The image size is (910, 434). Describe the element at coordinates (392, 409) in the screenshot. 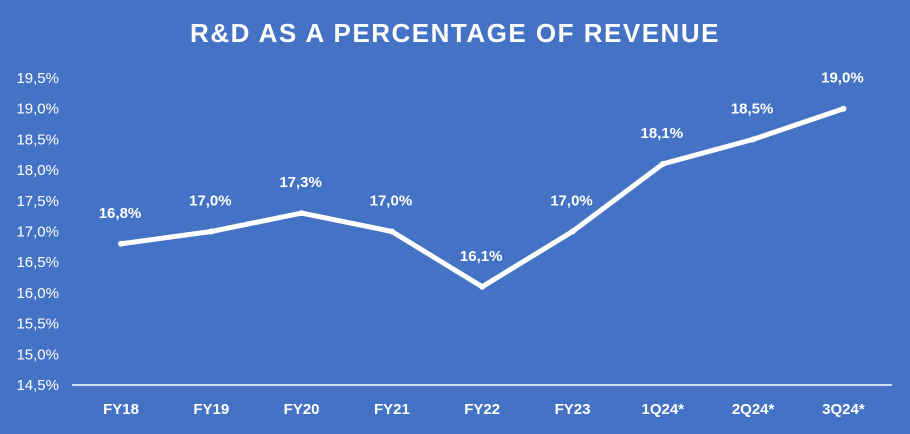

I see `x-tick-label: FY21` at that location.